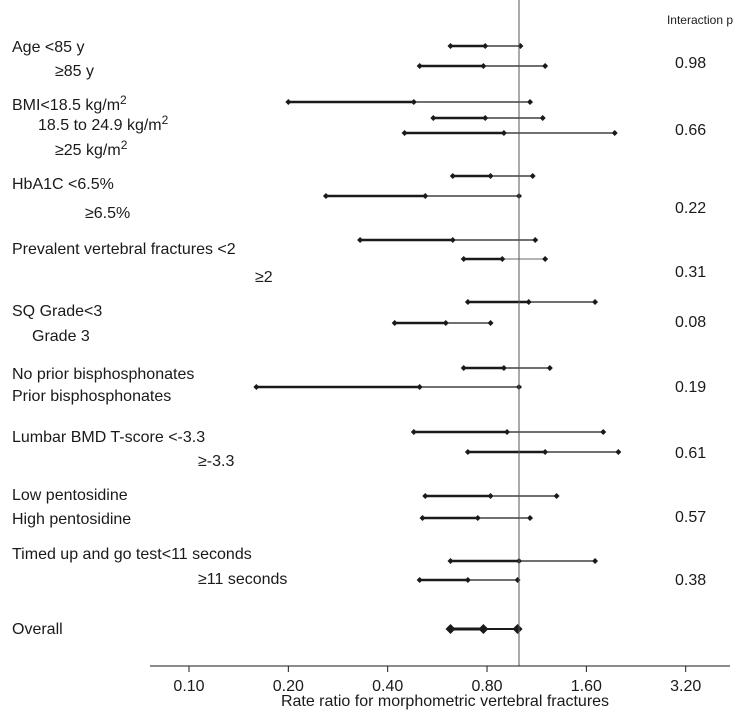  Describe the element at coordinates (103, 123) in the screenshot. I see `row-label: 18.5 to 24.9 kg/m2` at that location.